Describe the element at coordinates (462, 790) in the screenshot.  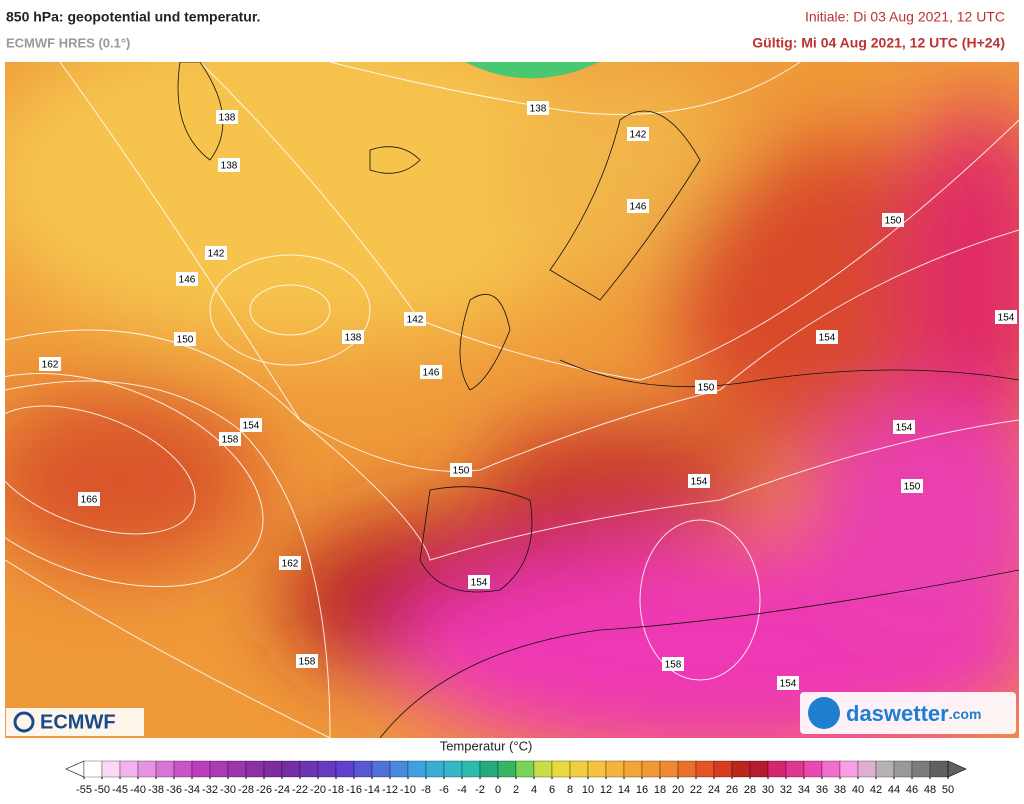
I see `colorbar-tick-label: -4` at that location.